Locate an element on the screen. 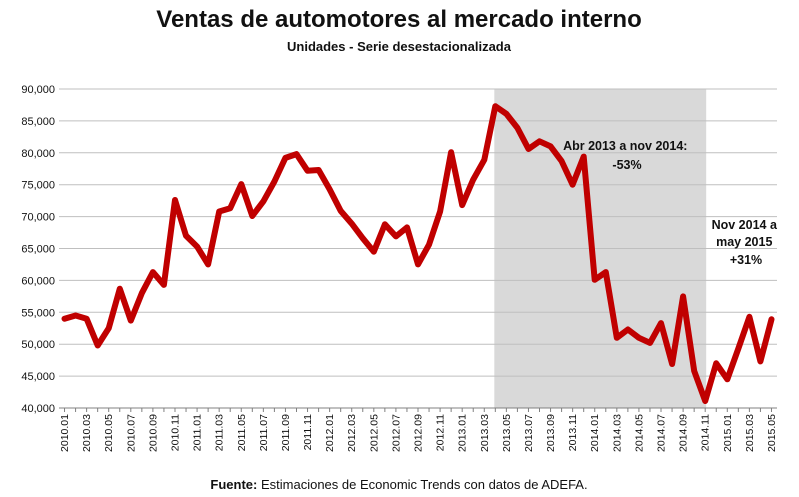  x-tick-label: 2013.07 is located at coordinates (529, 433).